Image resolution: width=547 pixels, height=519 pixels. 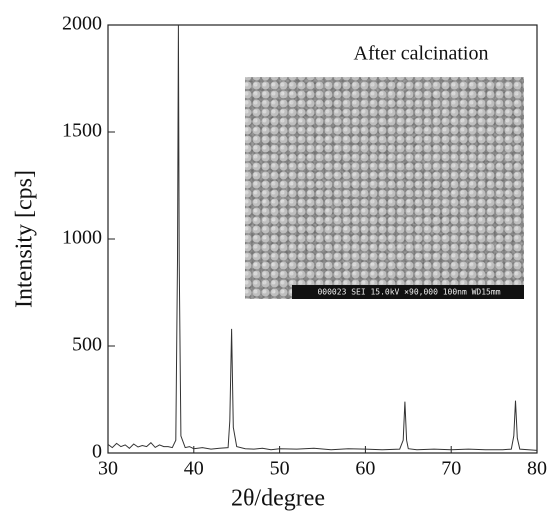 I want to click on inset-caption: 000023 SEI 15.0kV ×90,000 100nm WD15mm, so click(x=408, y=292).